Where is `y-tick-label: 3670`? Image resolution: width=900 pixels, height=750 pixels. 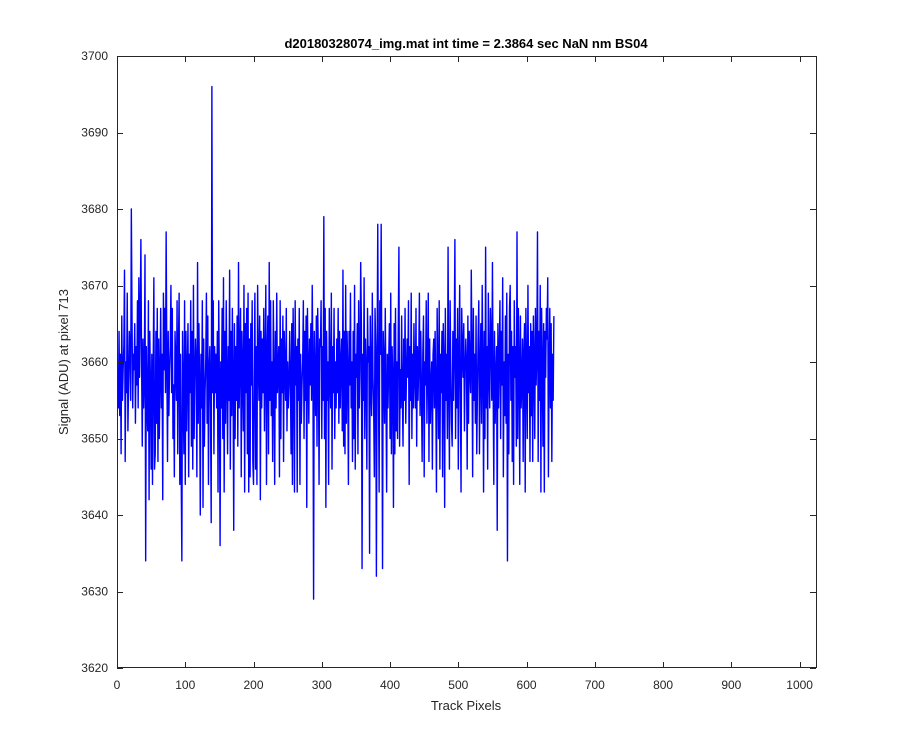 y-tick-label: 3670 is located at coordinates (94, 286).